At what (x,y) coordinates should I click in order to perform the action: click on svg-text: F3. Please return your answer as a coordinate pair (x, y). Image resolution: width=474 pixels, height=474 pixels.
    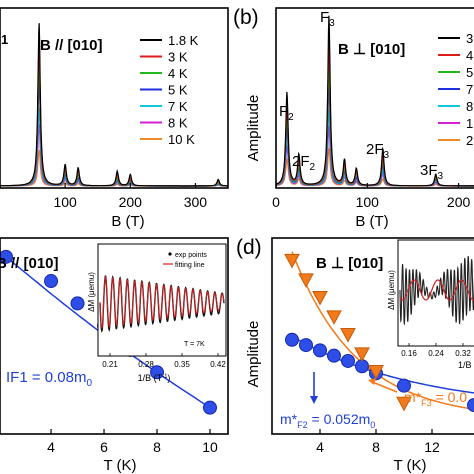
    Looking at the image, I should click on (327, 19).